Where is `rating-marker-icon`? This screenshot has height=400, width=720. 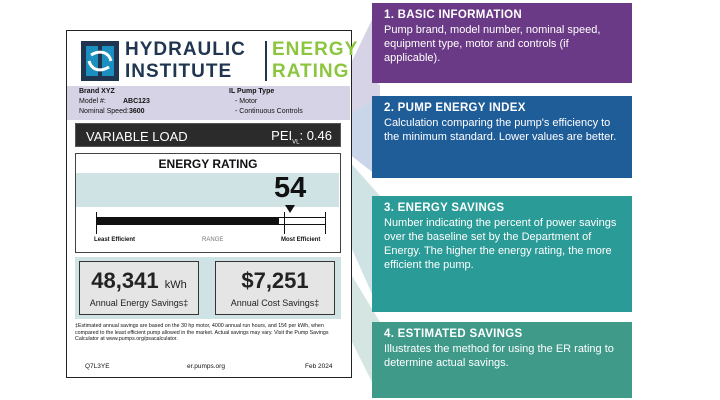
rating-marker-icon is located at coordinates (290, 209).